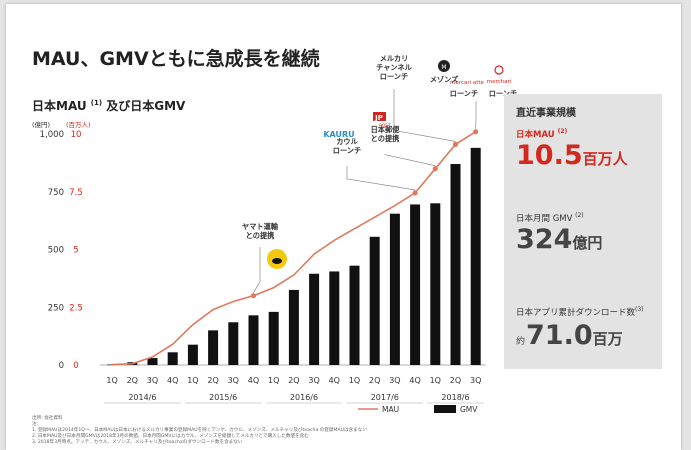  I want to click on annotation-text: との提携, so click(385, 138).